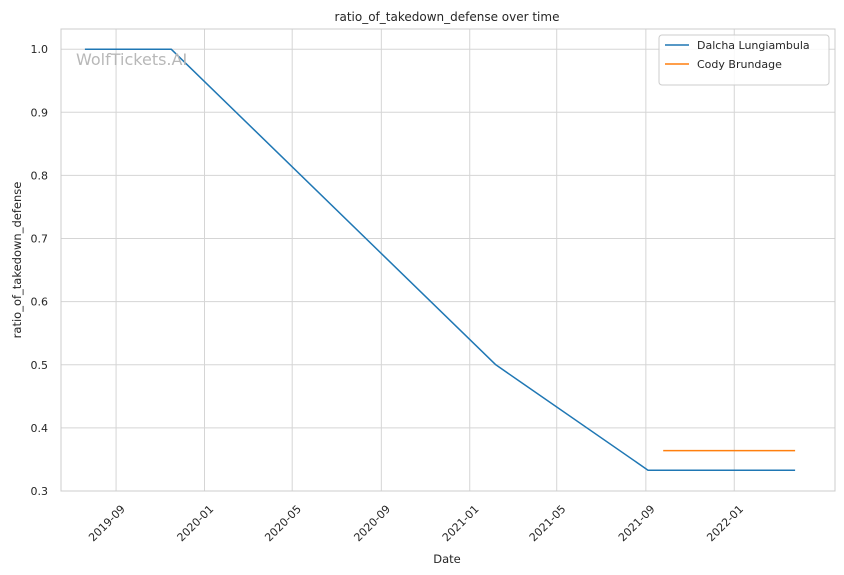 This screenshot has width=844, height=575. Describe the element at coordinates (548, 524) in the screenshot. I see `x-tick-label: 2021-05` at that location.